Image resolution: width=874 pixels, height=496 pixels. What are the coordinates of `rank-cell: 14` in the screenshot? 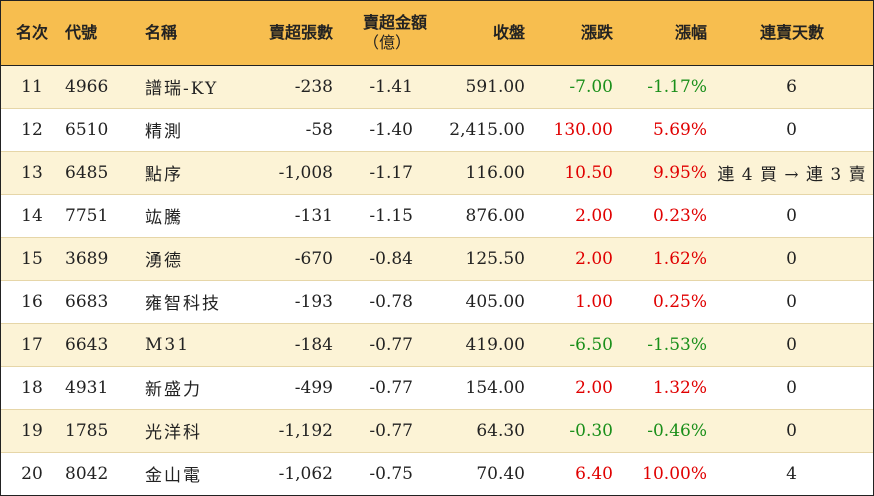 It's located at (32, 216).